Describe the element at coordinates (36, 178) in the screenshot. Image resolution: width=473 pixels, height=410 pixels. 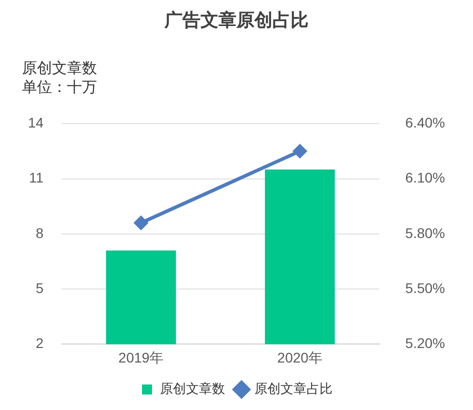
I see `y-tick-label: 11` at that location.